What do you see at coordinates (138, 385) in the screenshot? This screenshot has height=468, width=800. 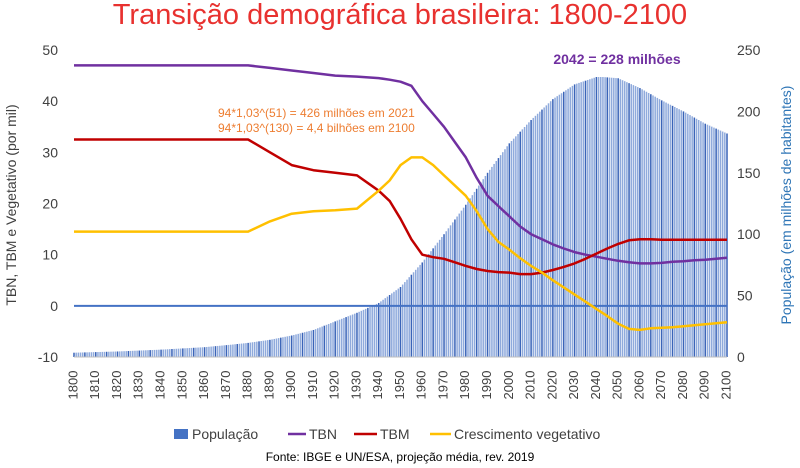 I see `x-tick-label: 1830` at bounding box center [138, 385].